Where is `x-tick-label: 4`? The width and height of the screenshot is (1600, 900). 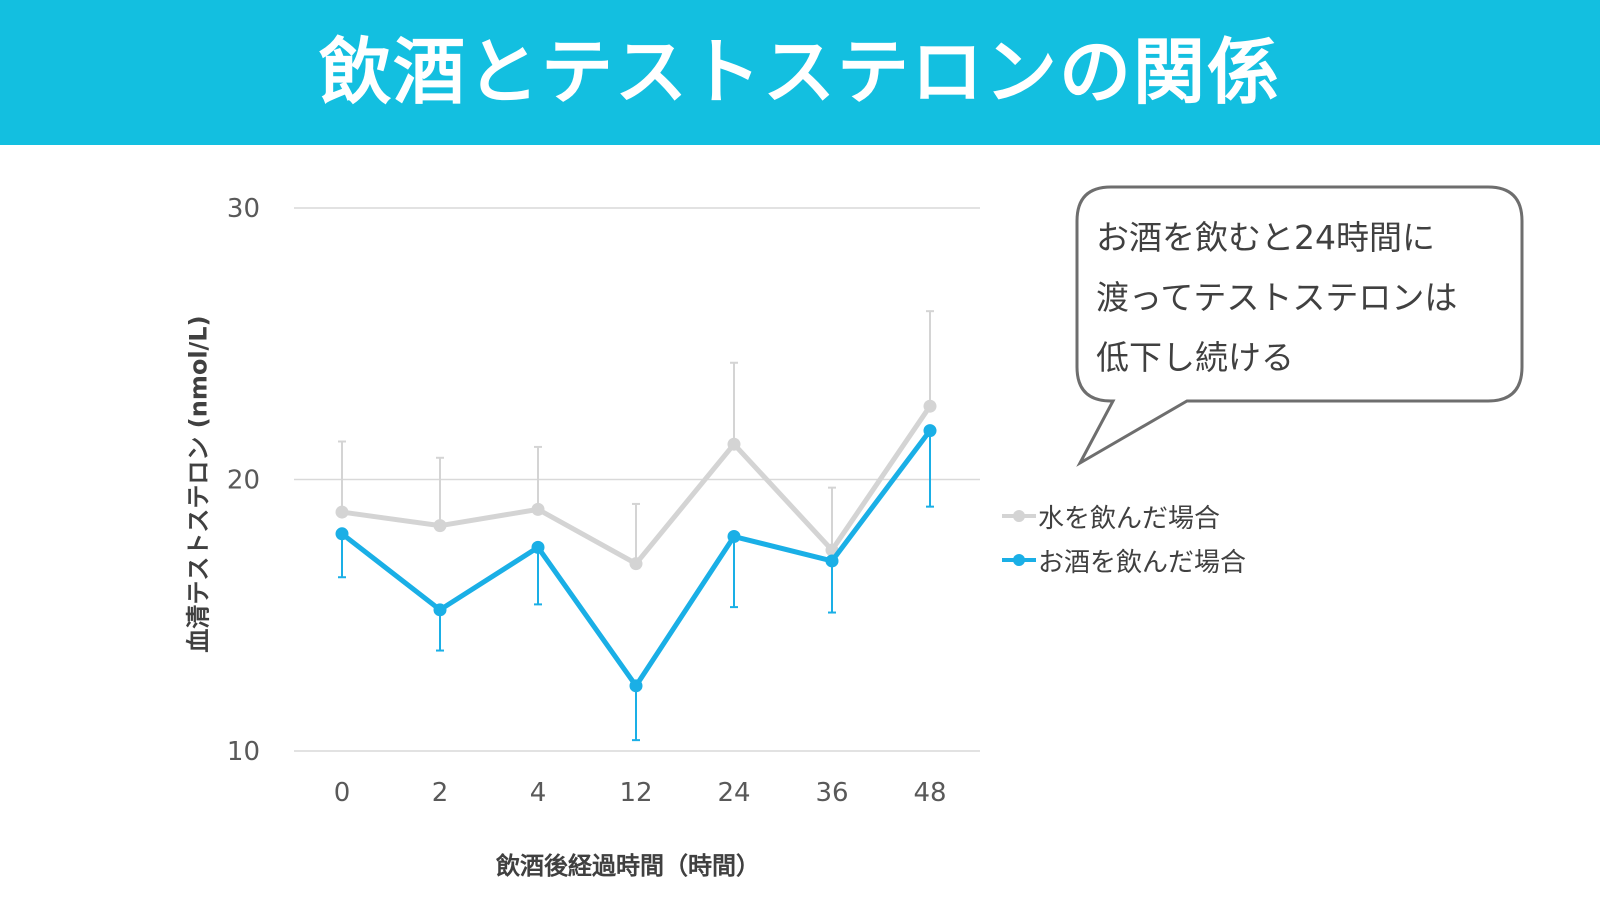 x-tick-label: 4 is located at coordinates (538, 793).